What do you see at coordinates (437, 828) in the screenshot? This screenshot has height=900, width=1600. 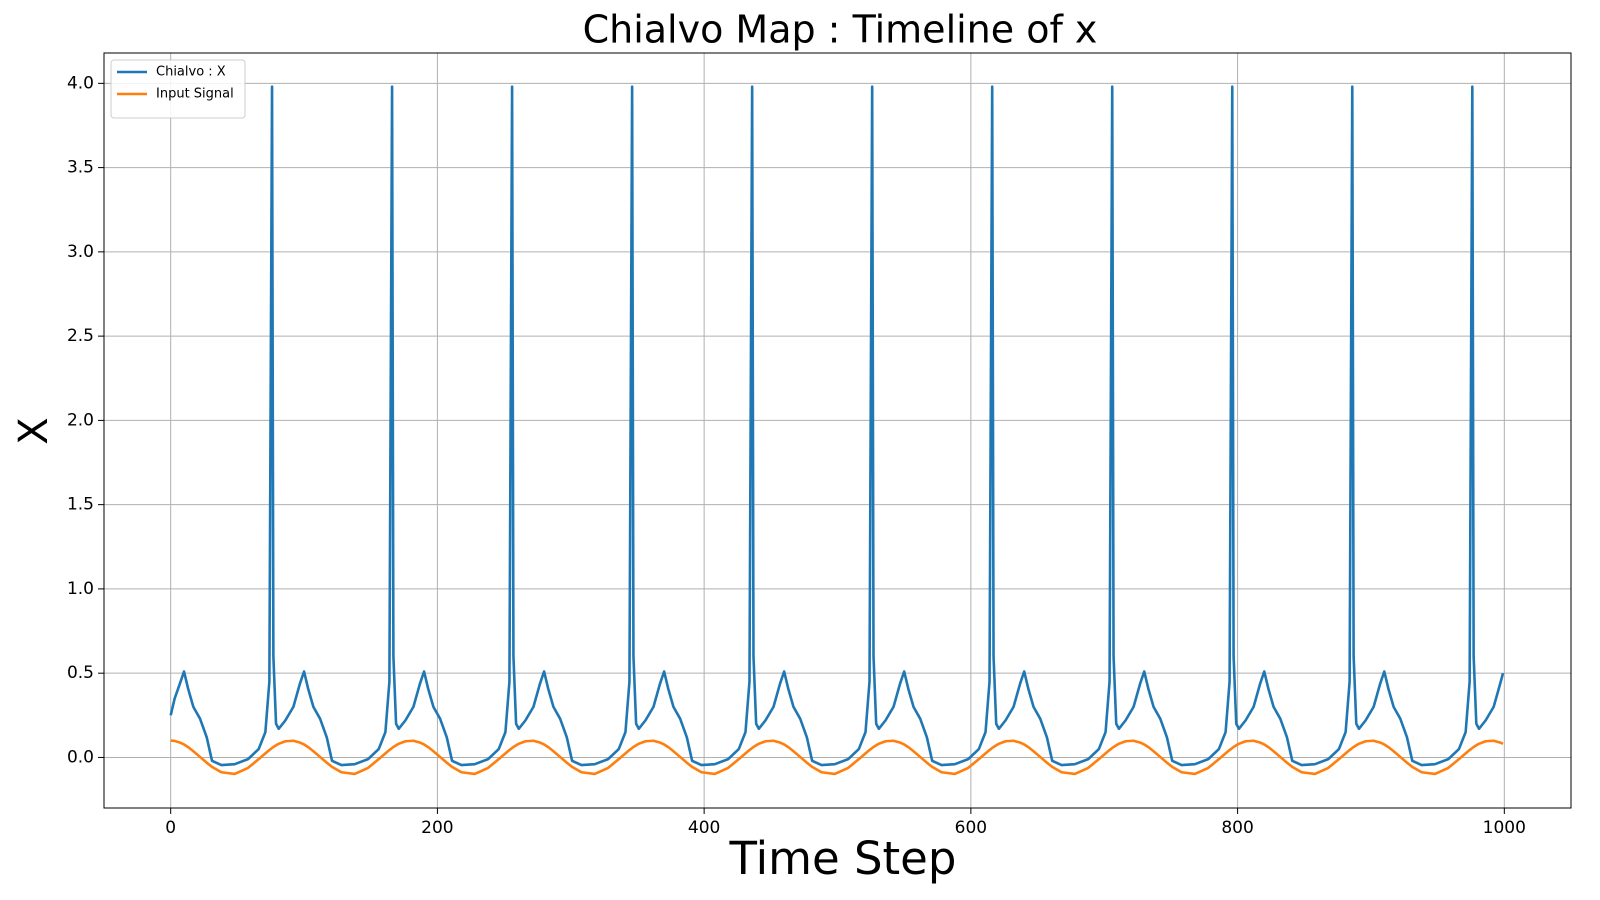 I see `x-tick-label: 200` at bounding box center [437, 828].